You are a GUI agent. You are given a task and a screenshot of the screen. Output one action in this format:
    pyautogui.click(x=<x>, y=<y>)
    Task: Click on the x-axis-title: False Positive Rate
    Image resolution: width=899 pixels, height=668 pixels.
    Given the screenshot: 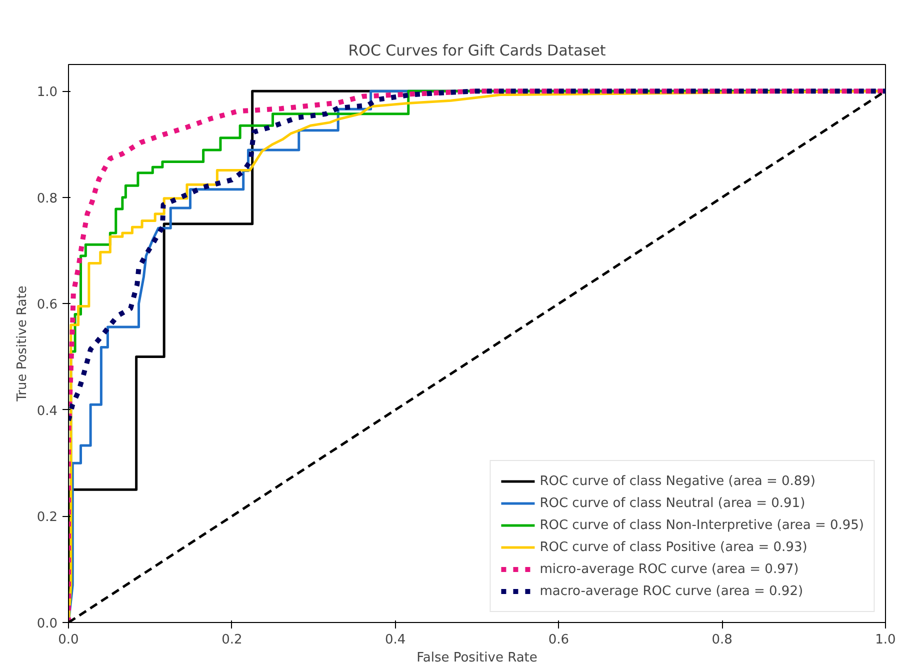 What is the action you would take?
    pyautogui.click(x=477, y=658)
    